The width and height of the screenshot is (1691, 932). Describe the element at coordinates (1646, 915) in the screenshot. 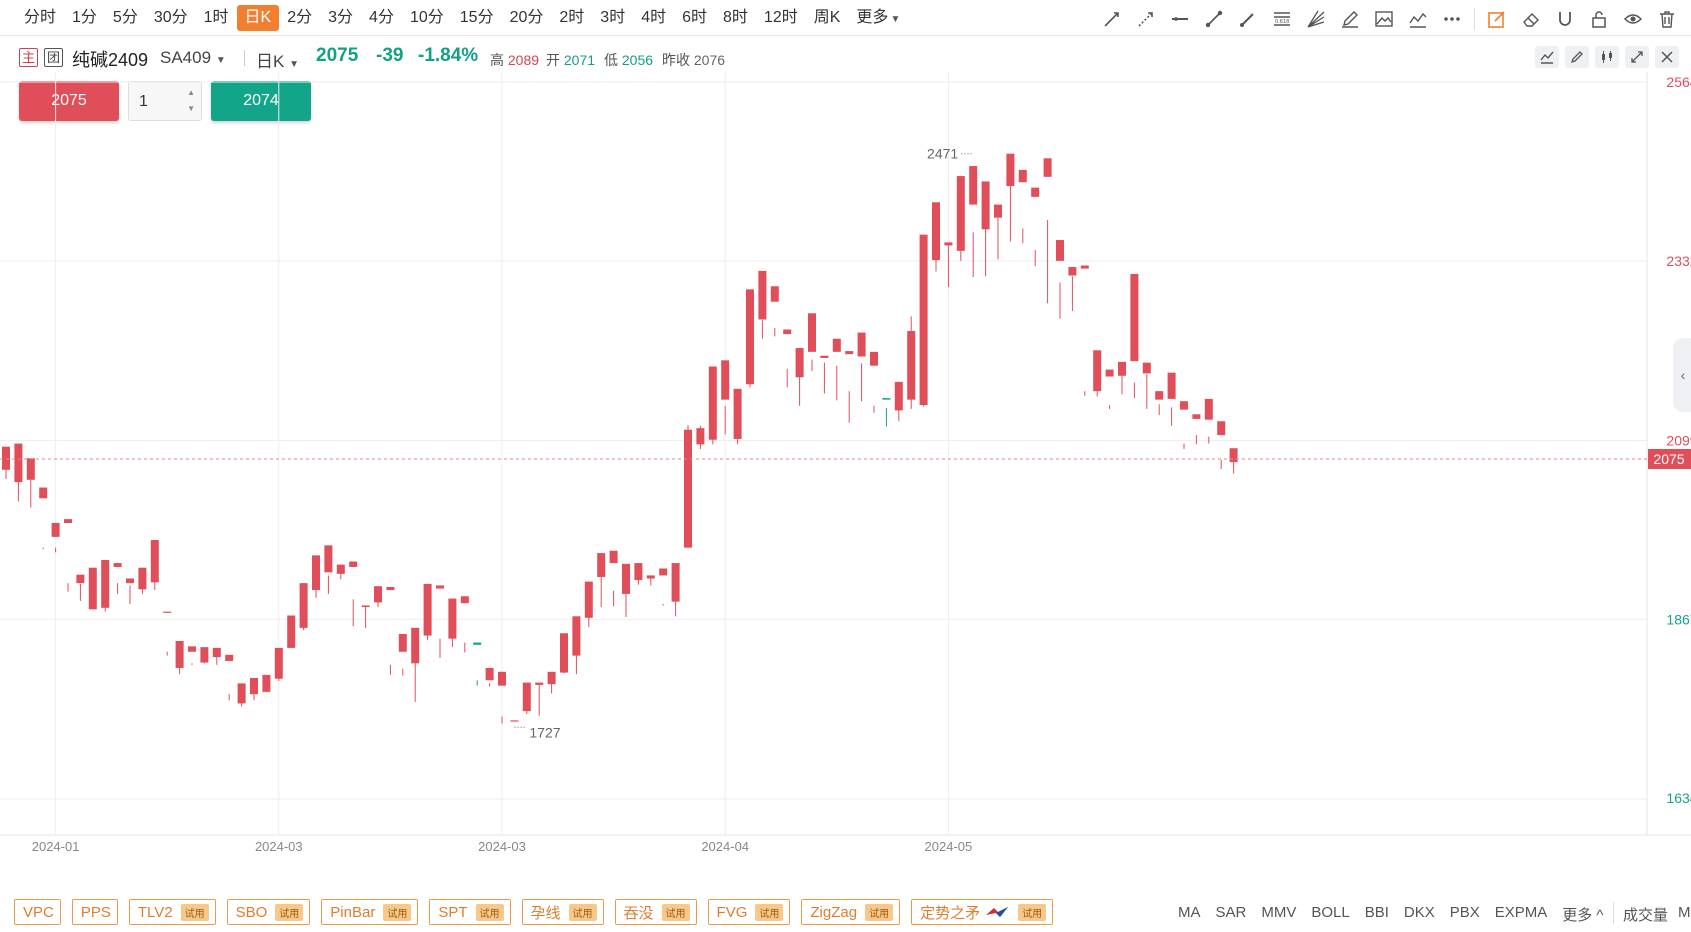

I see `volume-indicator: 成交量` at that location.